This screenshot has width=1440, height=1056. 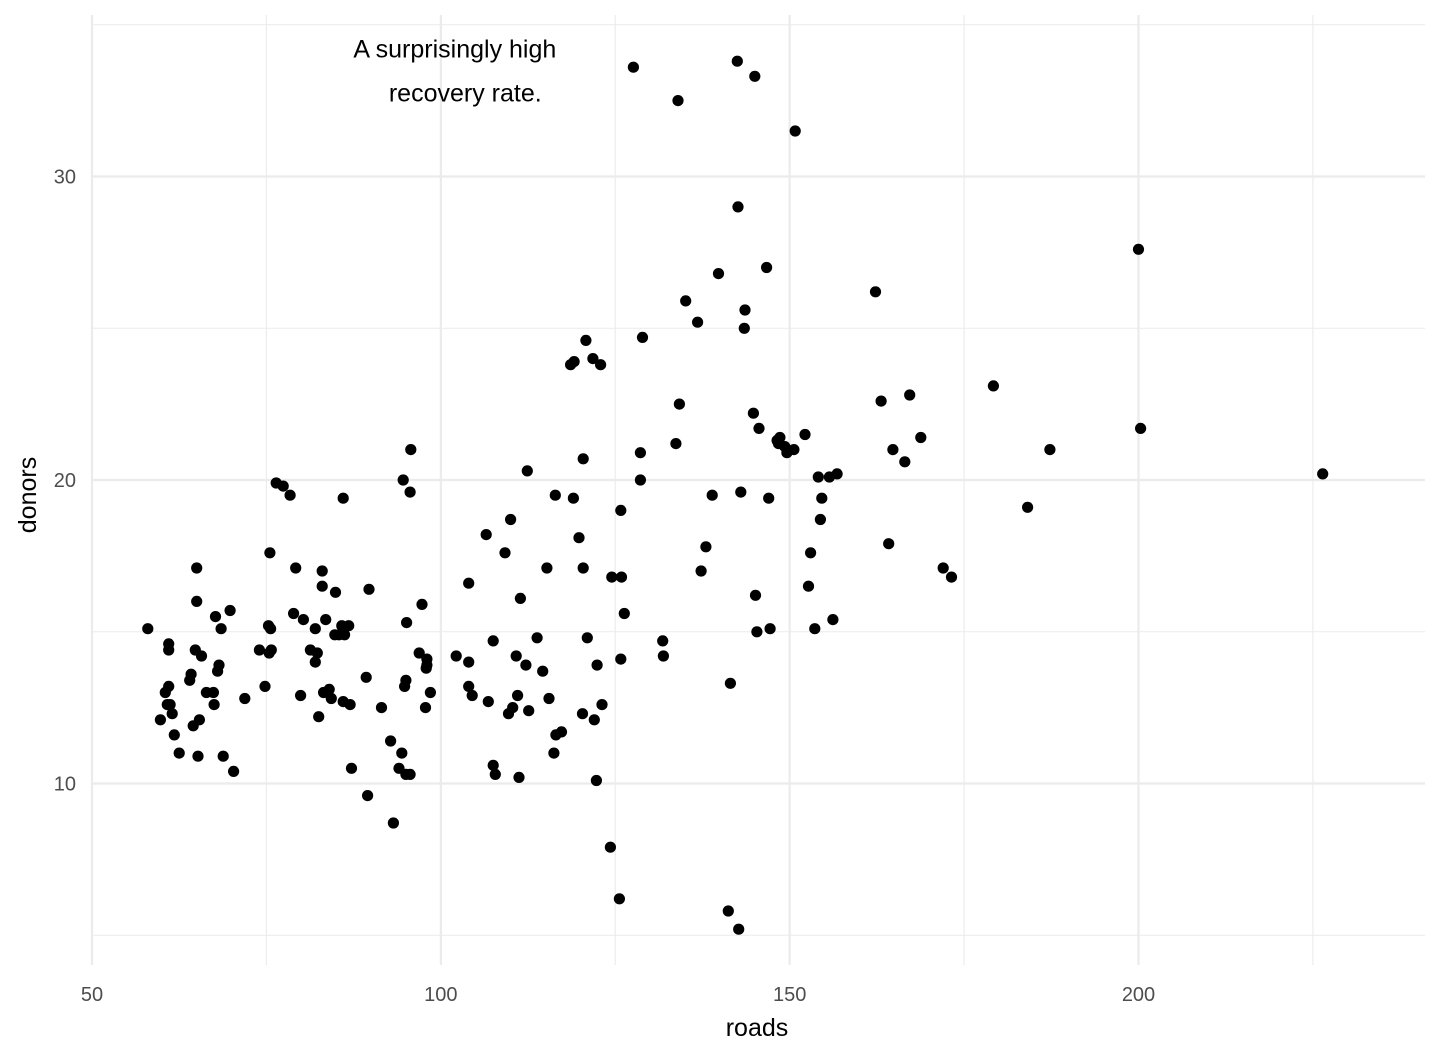 What do you see at coordinates (28, 495) in the screenshot?
I see `y-axis-title: donors` at bounding box center [28, 495].